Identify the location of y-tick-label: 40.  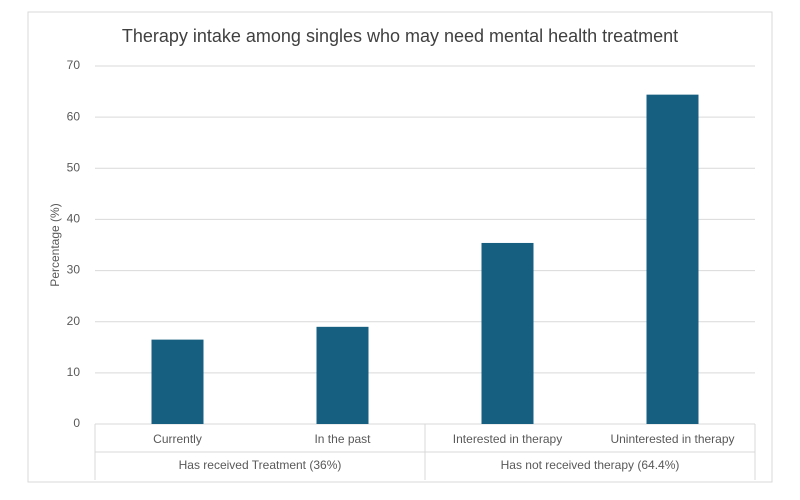
(74, 219).